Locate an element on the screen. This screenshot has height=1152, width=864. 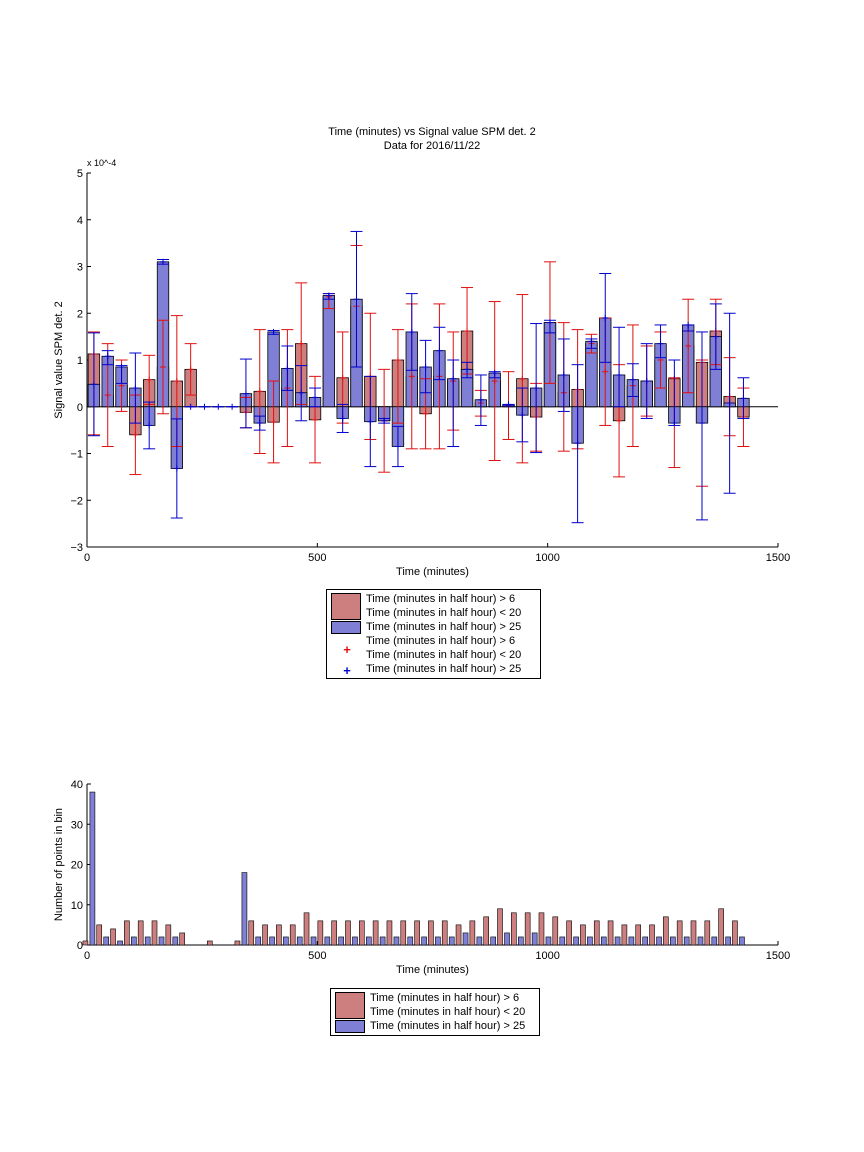
y-tick-label: 0 is located at coordinates (80, 408).